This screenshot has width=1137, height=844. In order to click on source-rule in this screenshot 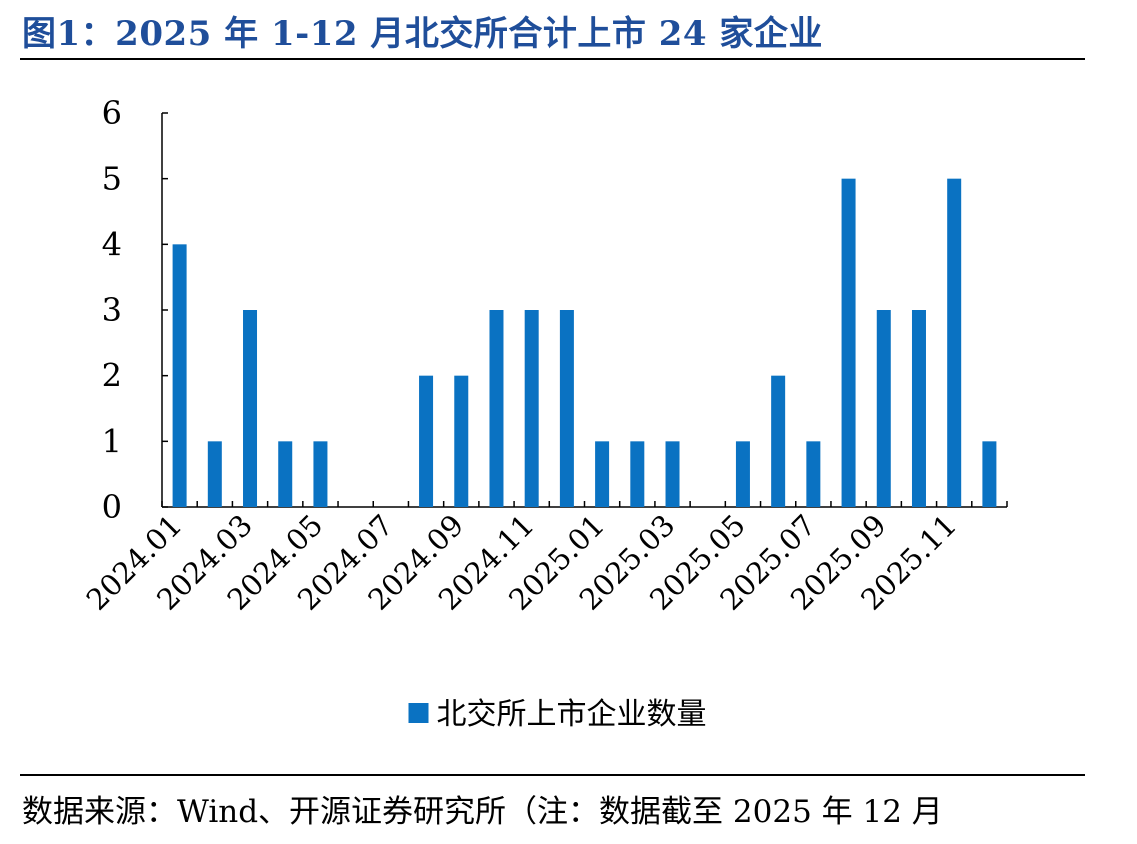, I will do `click(552, 775)`.